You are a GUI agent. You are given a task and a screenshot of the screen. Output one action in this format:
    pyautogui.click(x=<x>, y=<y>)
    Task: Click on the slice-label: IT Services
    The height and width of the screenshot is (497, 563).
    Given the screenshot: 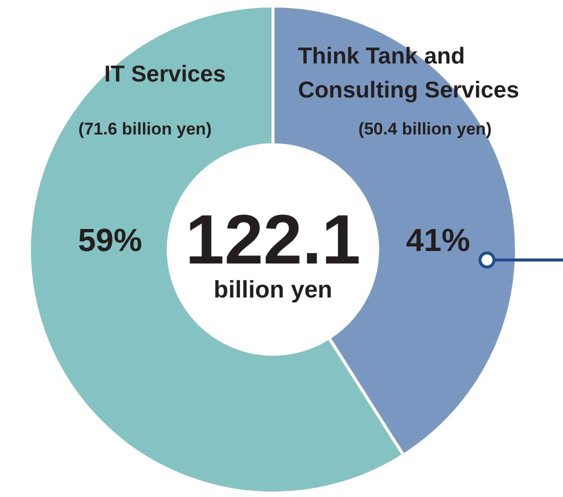 What is the action you would take?
    pyautogui.click(x=165, y=73)
    